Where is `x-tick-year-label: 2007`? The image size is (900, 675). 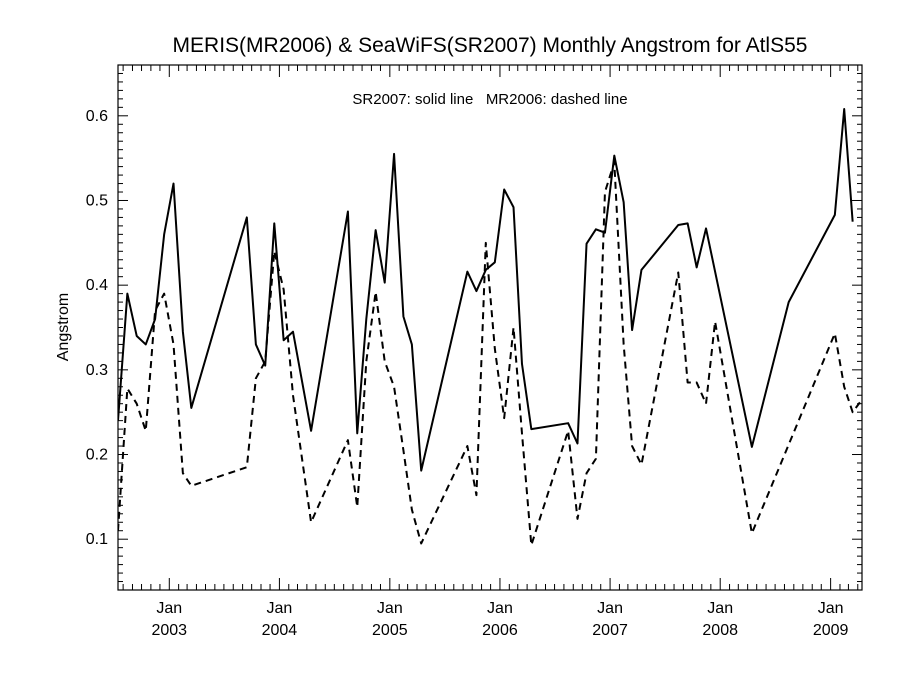 x-tick-year-label: 2007 is located at coordinates (610, 630).